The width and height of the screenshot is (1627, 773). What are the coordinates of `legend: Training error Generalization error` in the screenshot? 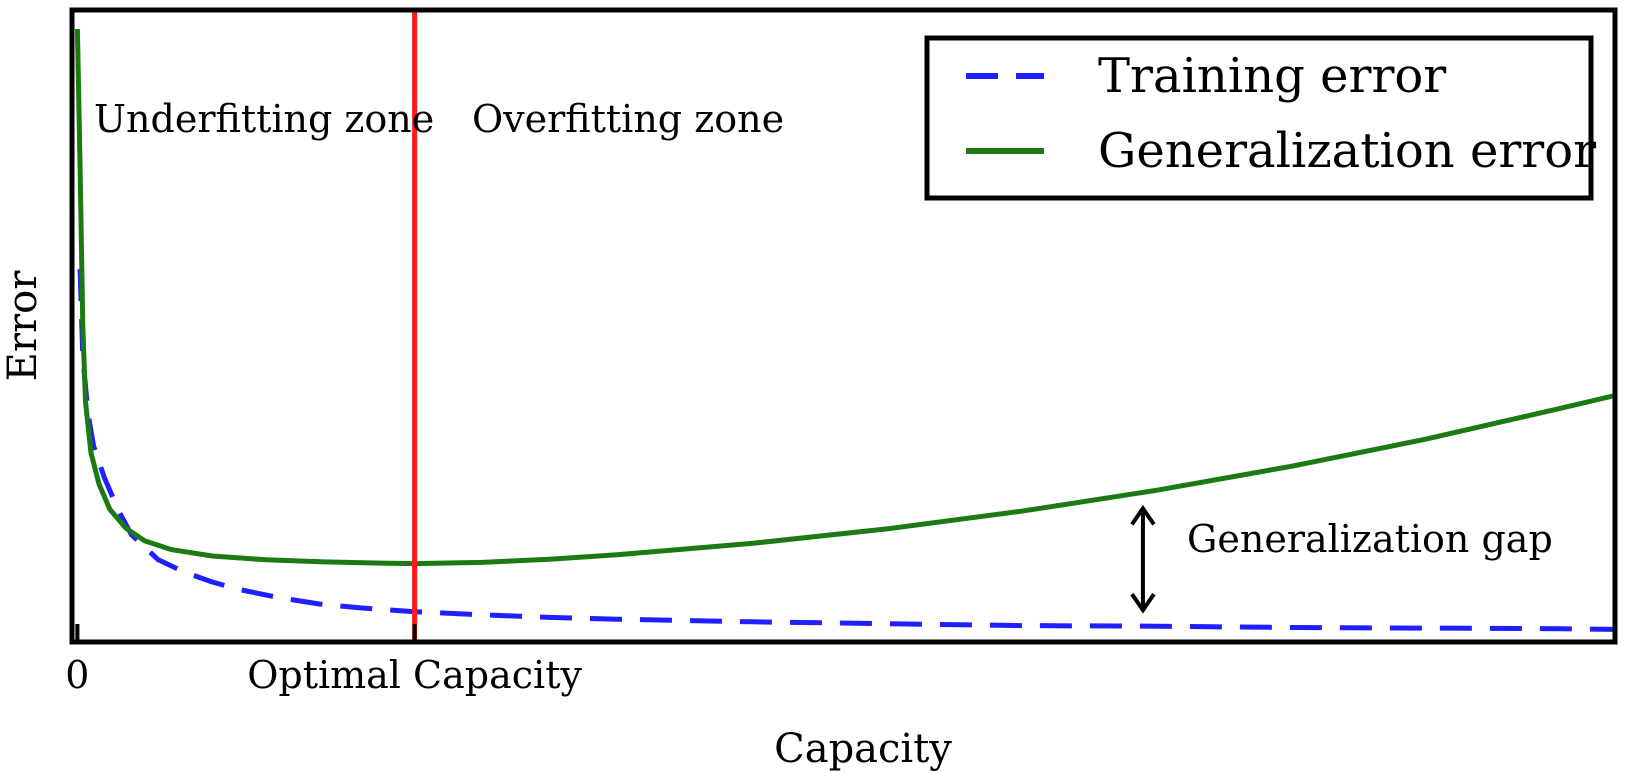 It's located at (1260, 118).